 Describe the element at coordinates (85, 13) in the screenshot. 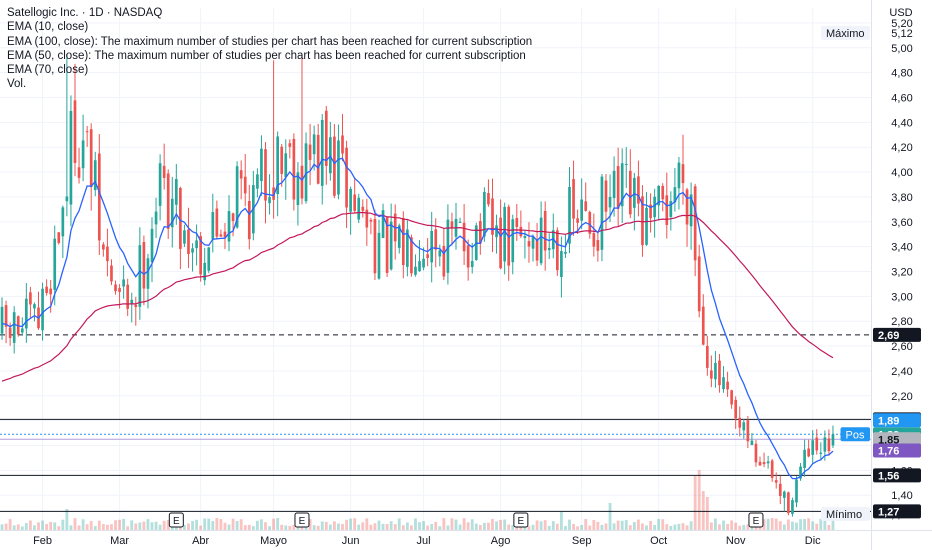

I see `legend-title: Satellogic Inc. · 1D · NASDAQ` at that location.